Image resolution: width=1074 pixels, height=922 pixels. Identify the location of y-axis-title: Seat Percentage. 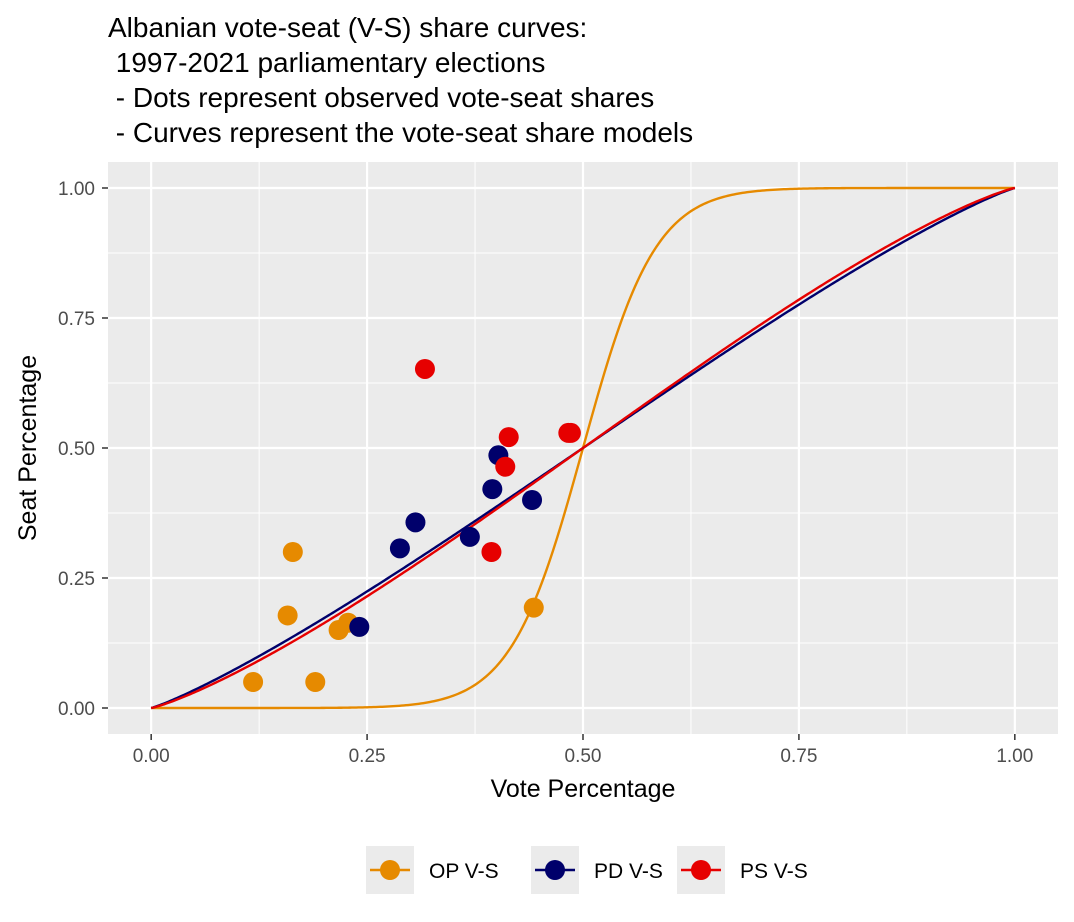
(28, 448).